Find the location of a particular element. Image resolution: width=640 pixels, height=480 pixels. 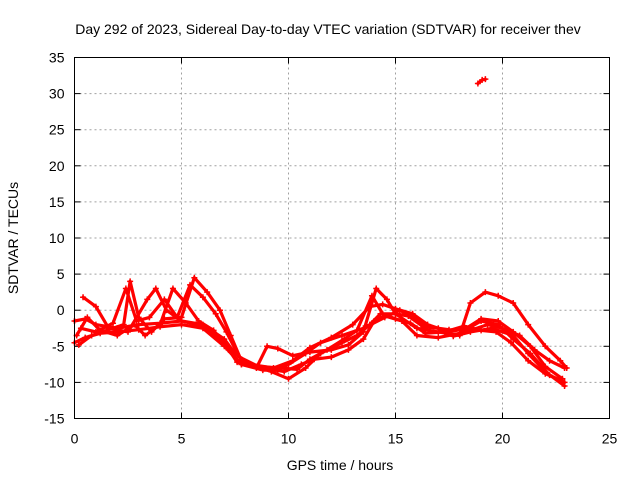

y-tick-labels: -15 -10 -5 0 5 10 15 20 25 30 35 is located at coordinates (54, 238).